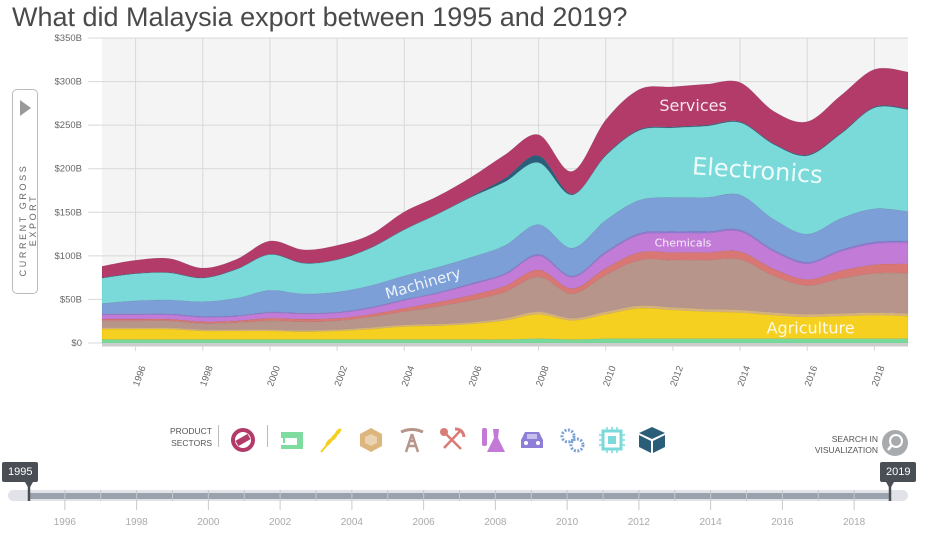  I want to click on x-tick-label: 2004, so click(409, 376).